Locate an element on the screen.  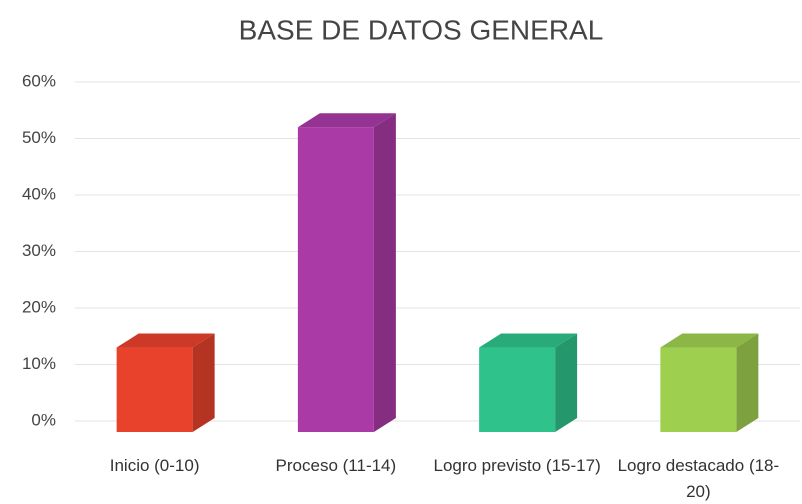
x-tick-label: Inicio (0-10) is located at coordinates (154, 465).